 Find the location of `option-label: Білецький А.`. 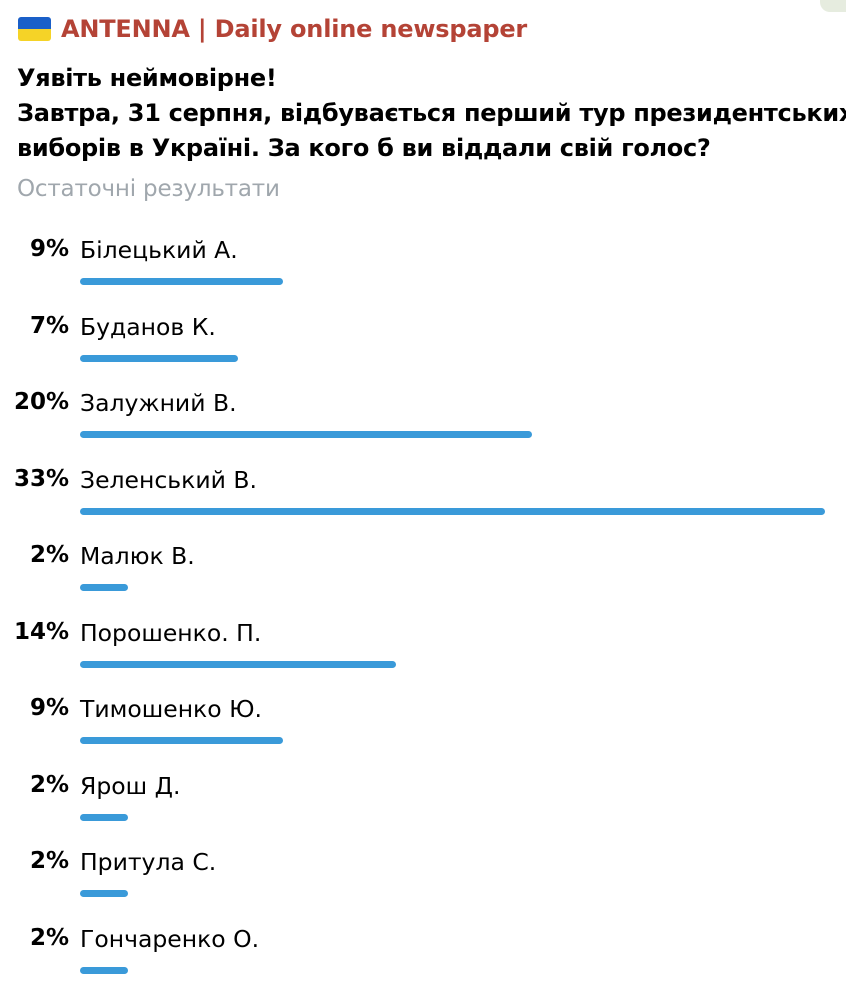

option-label: Білецький А. is located at coordinates (159, 250).